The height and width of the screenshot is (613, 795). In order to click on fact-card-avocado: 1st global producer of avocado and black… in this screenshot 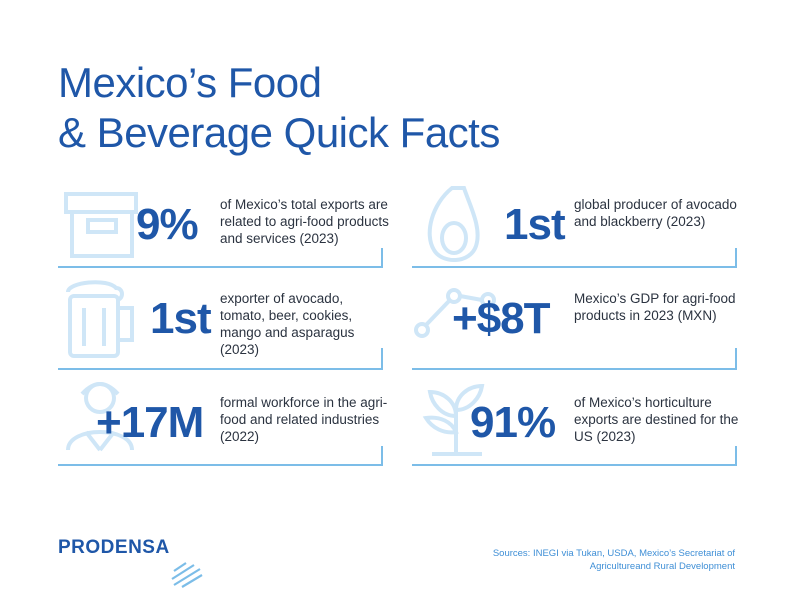, I will do `click(574, 227)`.